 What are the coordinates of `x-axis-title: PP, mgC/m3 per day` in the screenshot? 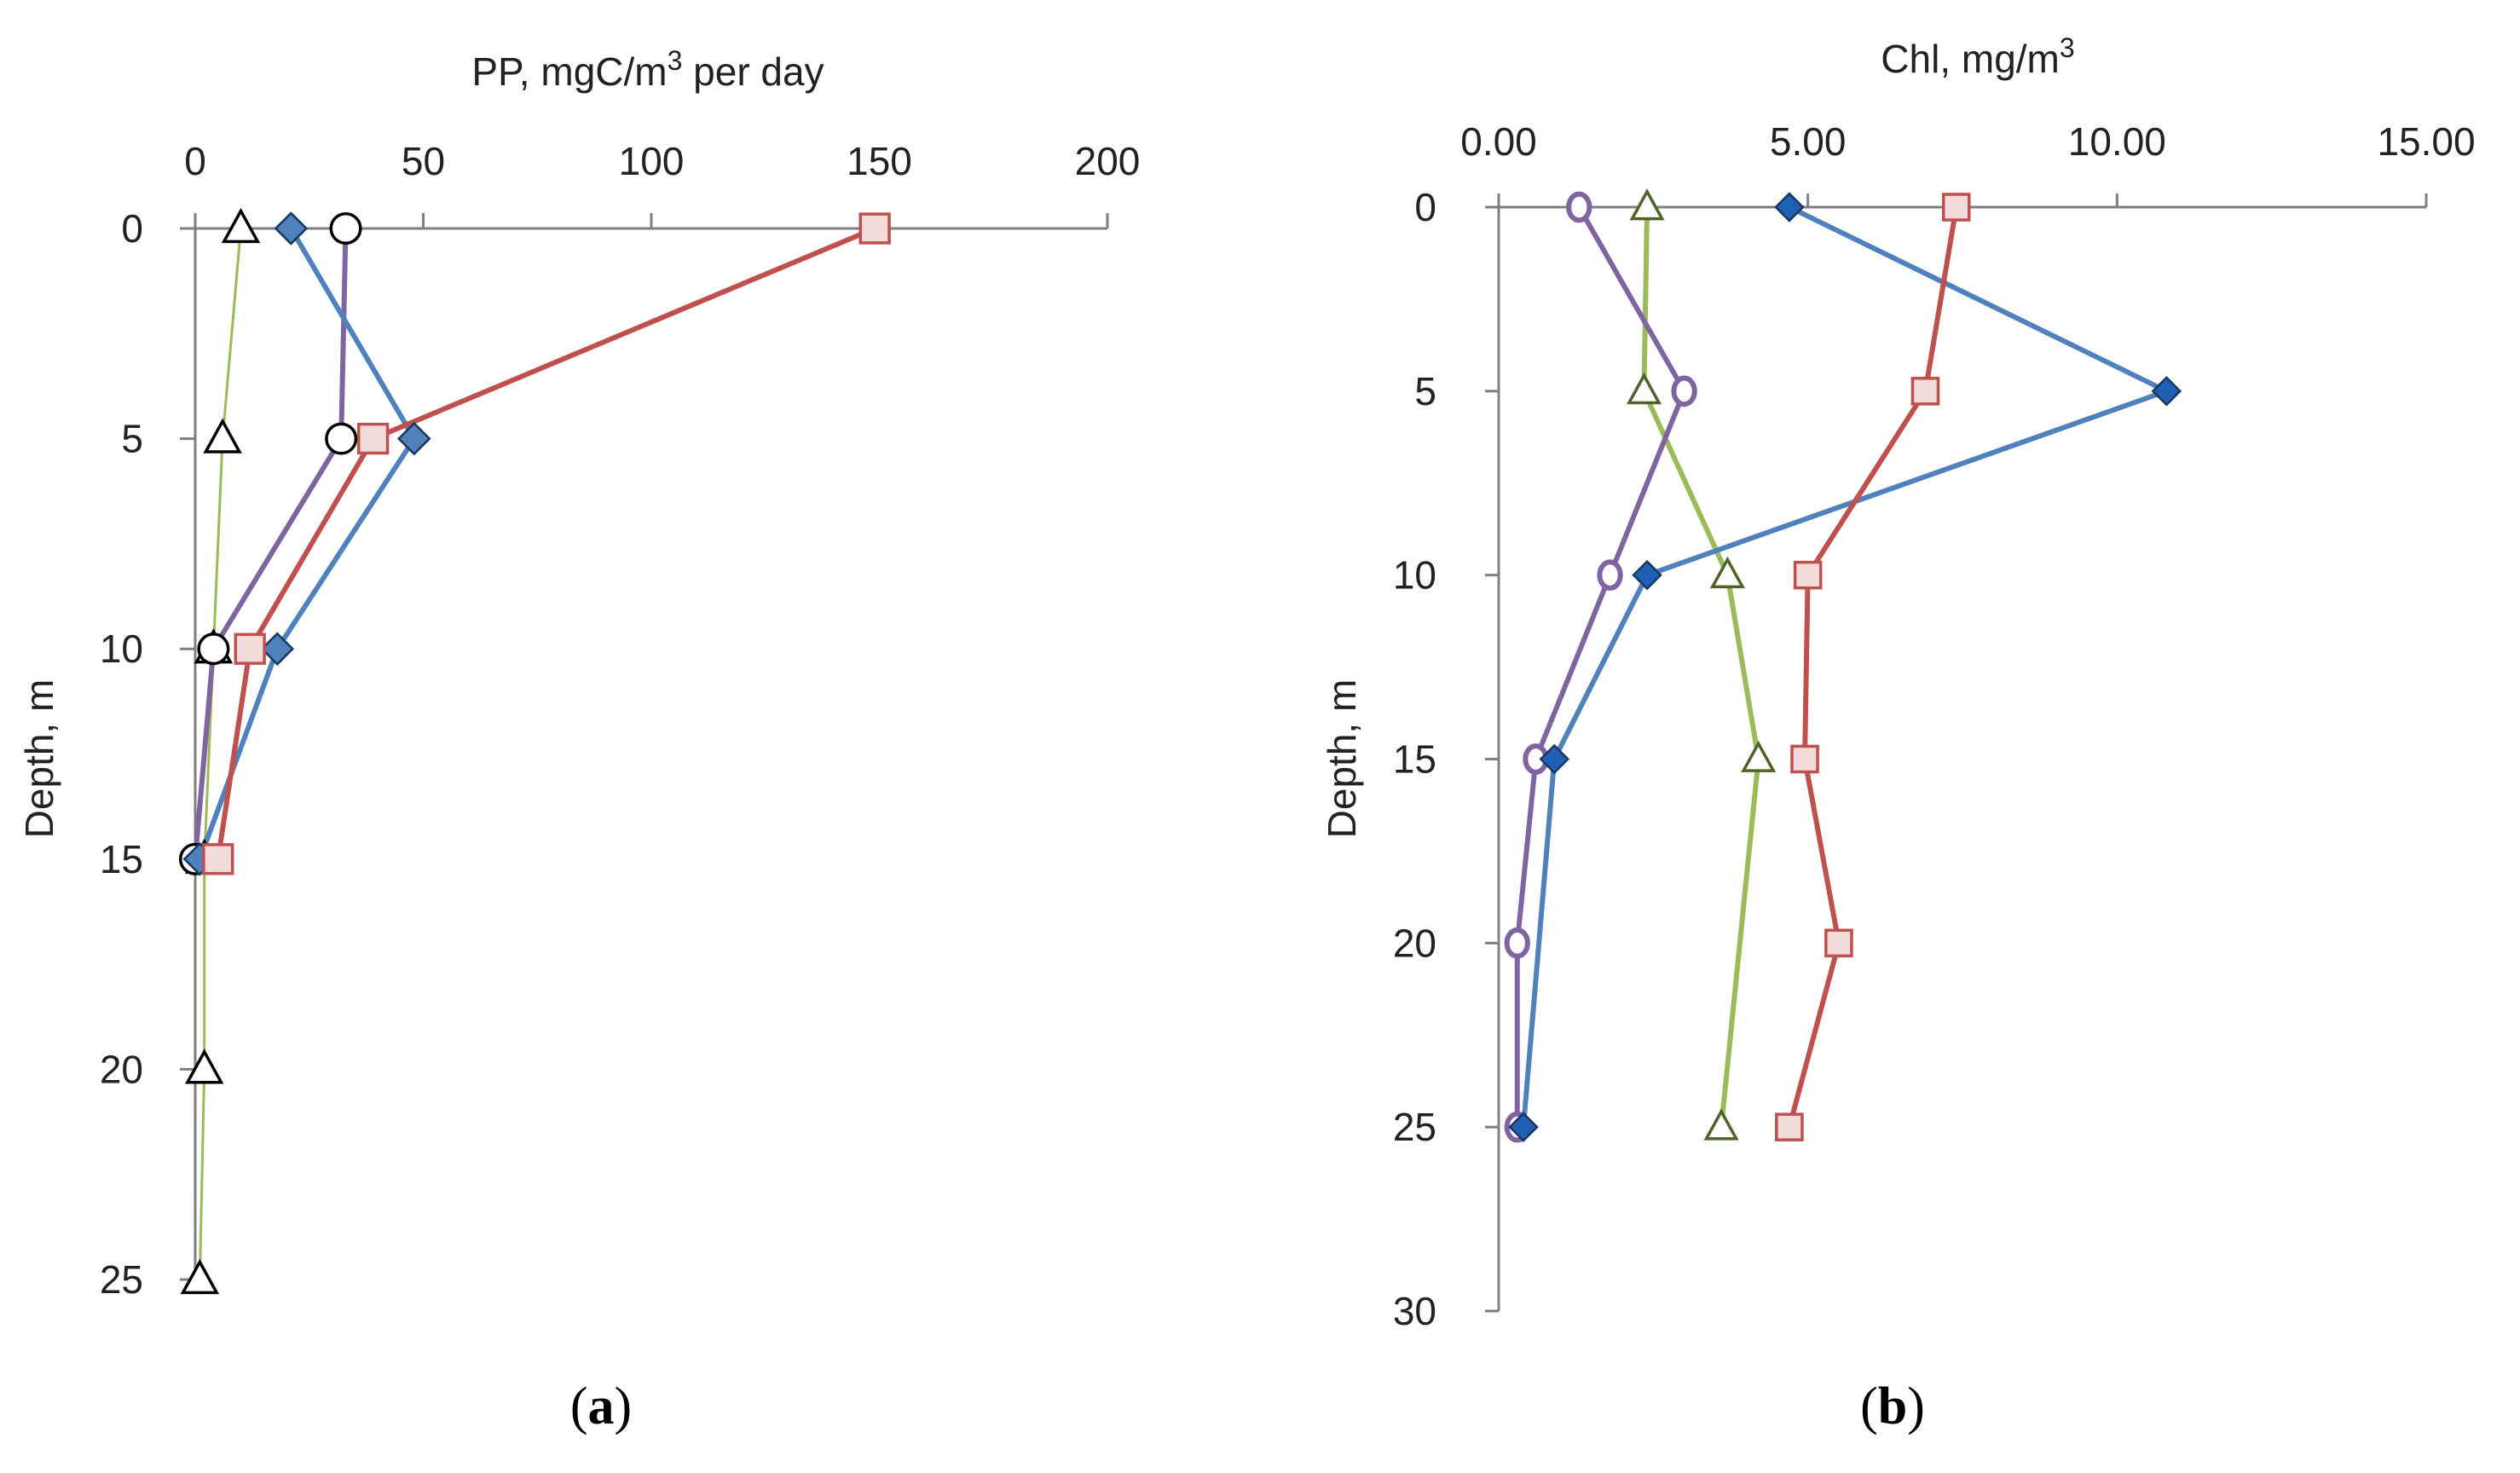 It's located at (647, 69).